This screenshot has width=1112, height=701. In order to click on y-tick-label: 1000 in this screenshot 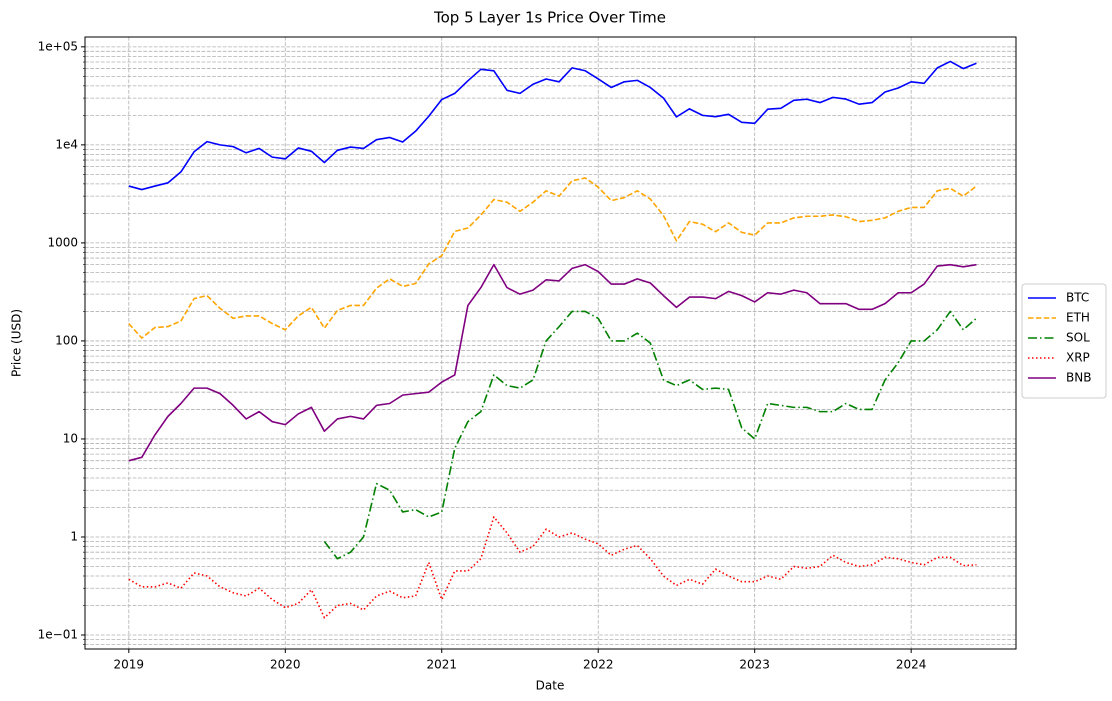, I will do `click(62, 242)`.